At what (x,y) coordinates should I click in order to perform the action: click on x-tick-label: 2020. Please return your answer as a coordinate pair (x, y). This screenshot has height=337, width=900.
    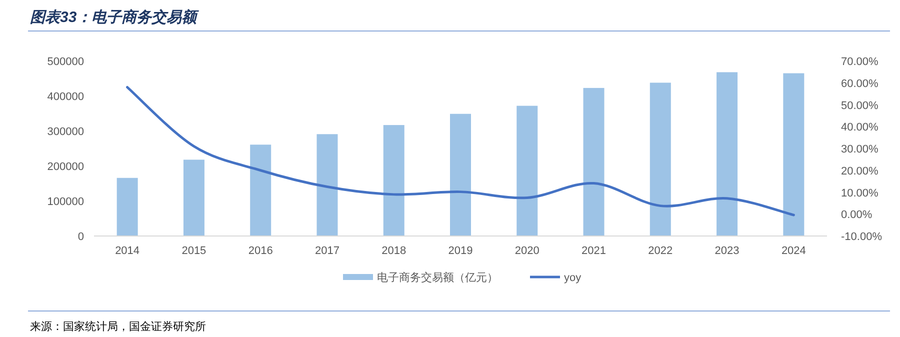
    Looking at the image, I should click on (527, 251).